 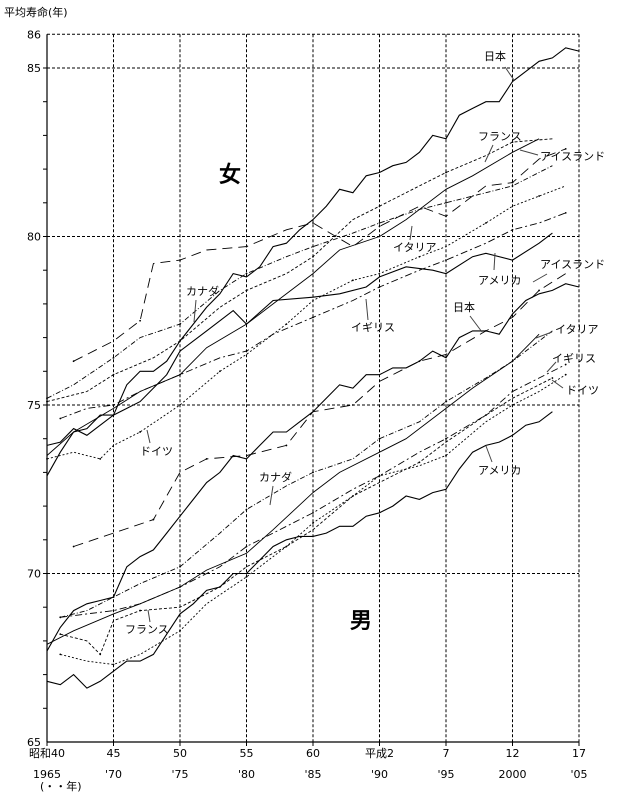 What do you see at coordinates (202, 291) in the screenshot?
I see `annotation-label: カナダ` at bounding box center [202, 291].